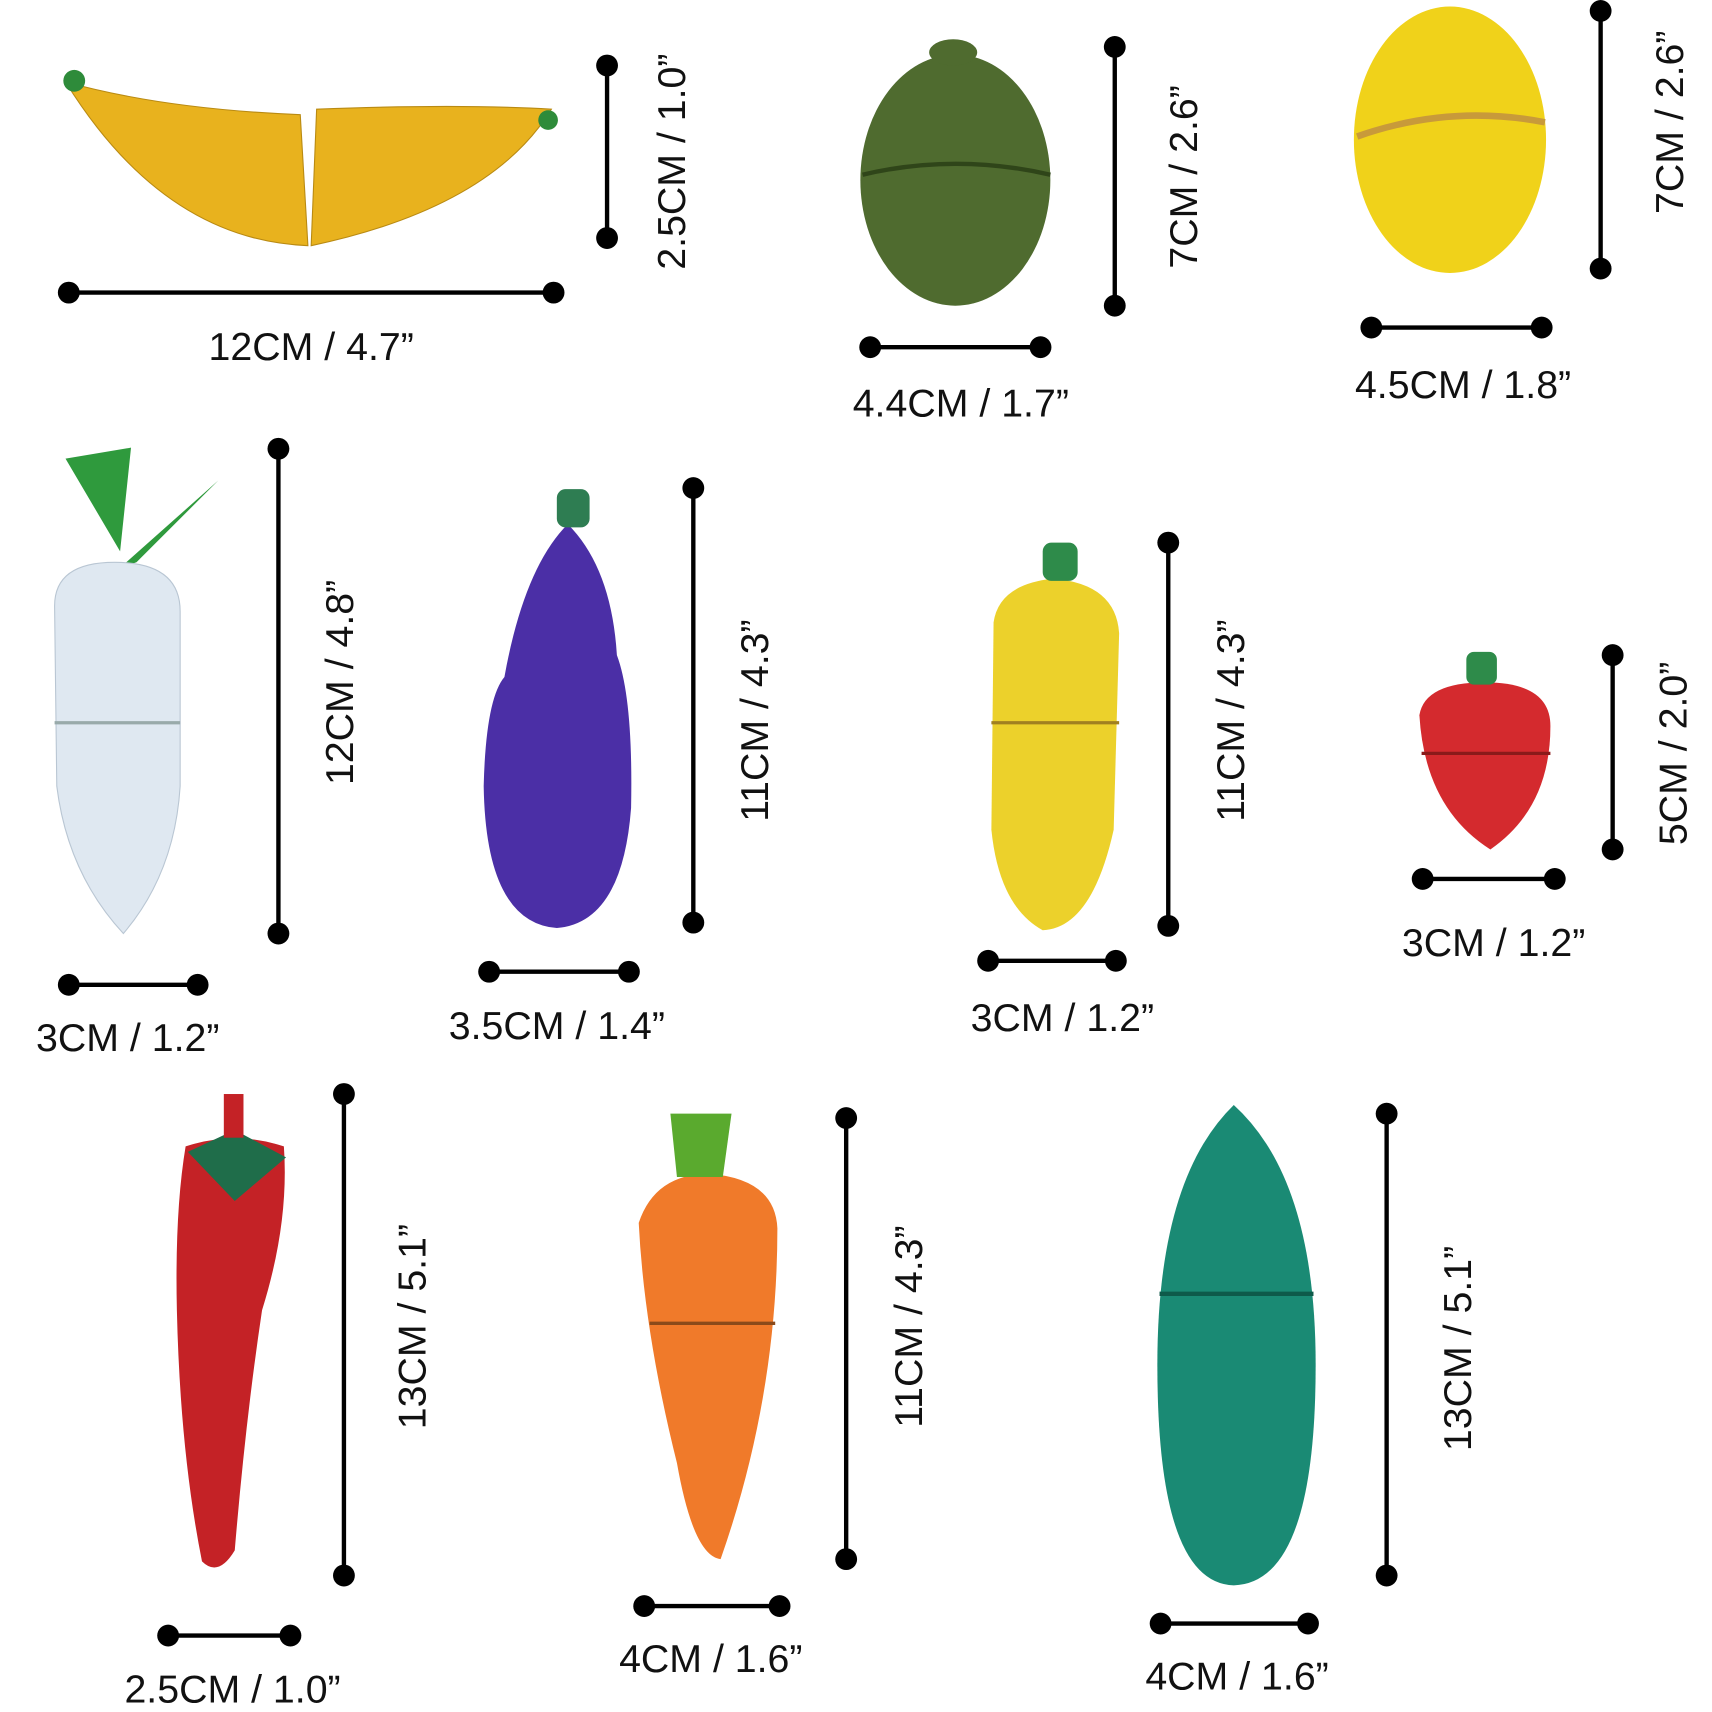 The width and height of the screenshot is (1712, 1712). Describe the element at coordinates (672, 161) in the screenshot. I see `height-label: 2.5CM / 1.0”` at that location.